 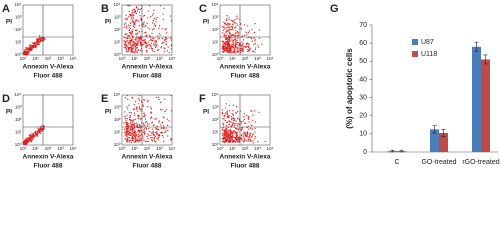 I want to click on y-tick-label: 10⁴, so click(x=117, y=94).